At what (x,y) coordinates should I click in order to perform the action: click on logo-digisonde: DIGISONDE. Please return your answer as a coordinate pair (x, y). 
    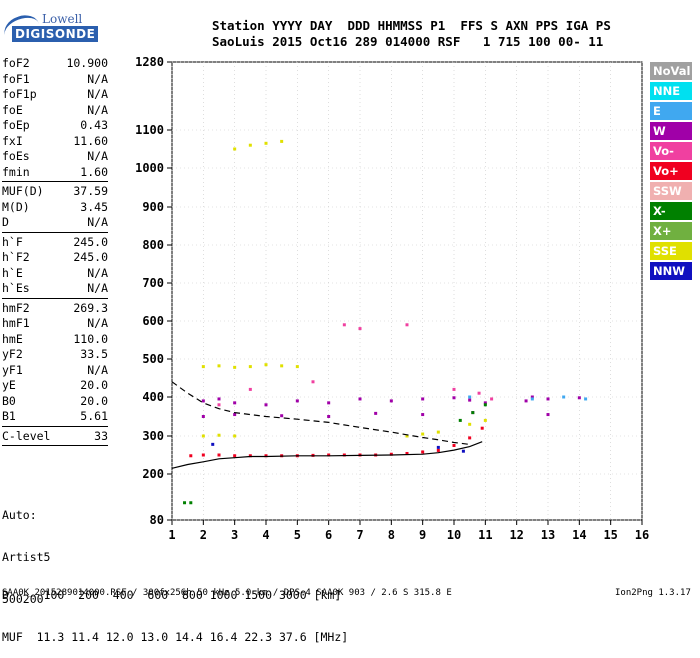
    Looking at the image, I should click on (55, 34).